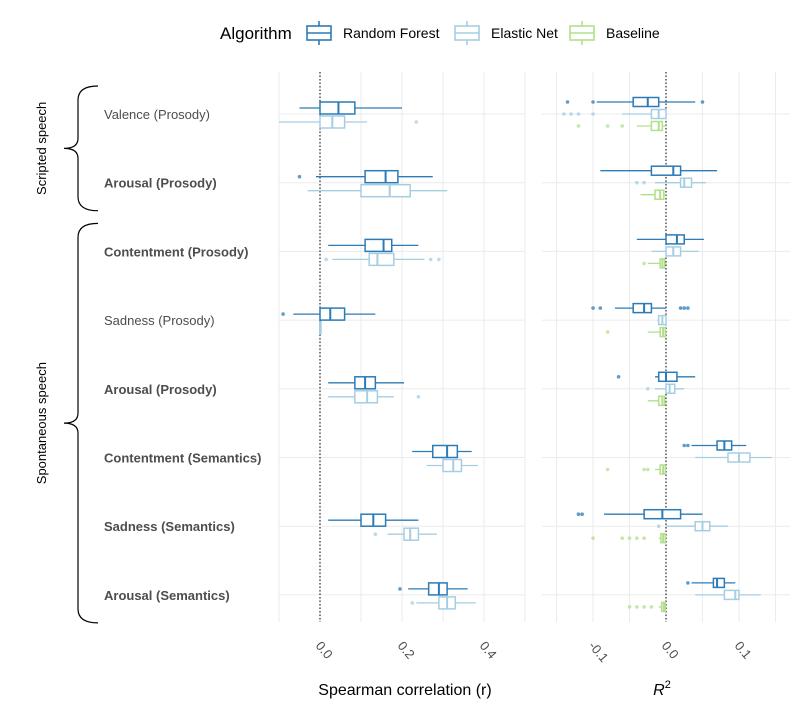 The image size is (812, 717). I want to click on x-tick-label-2: 0.0, so click(670, 649).